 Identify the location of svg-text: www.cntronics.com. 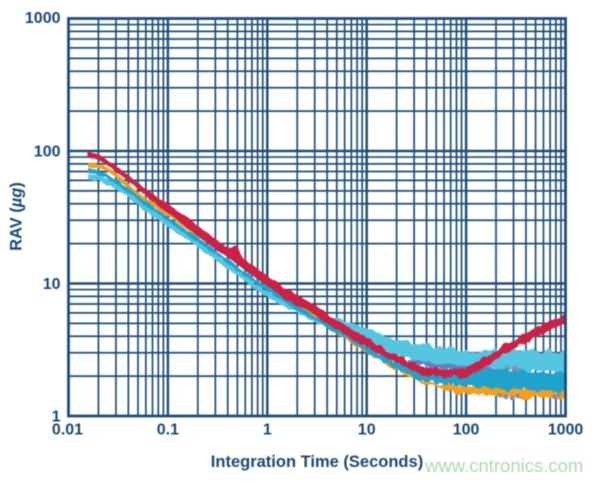
(503, 465).